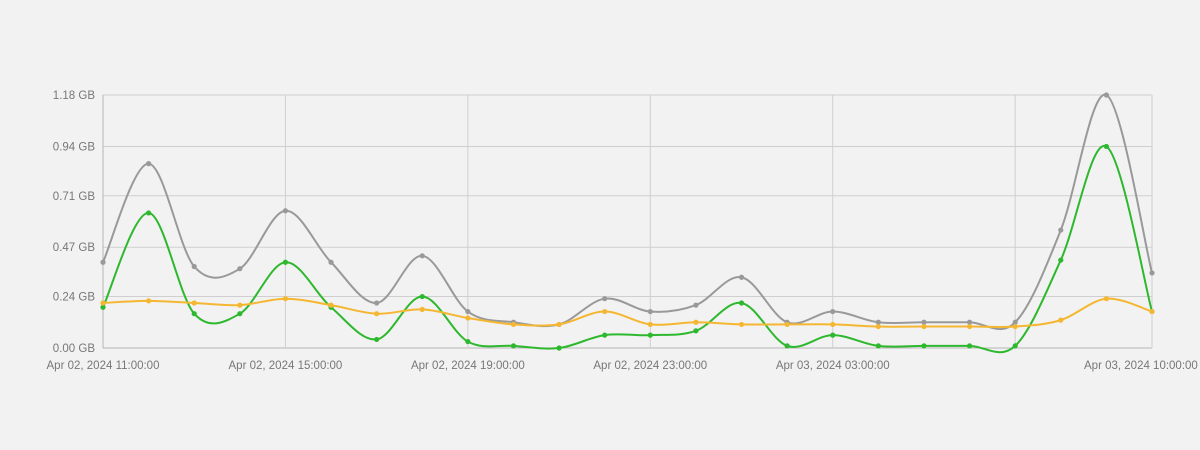 This screenshot has width=1200, height=450. Describe the element at coordinates (74, 147) in the screenshot. I see `y-tick-label: 0.94 GB` at that location.